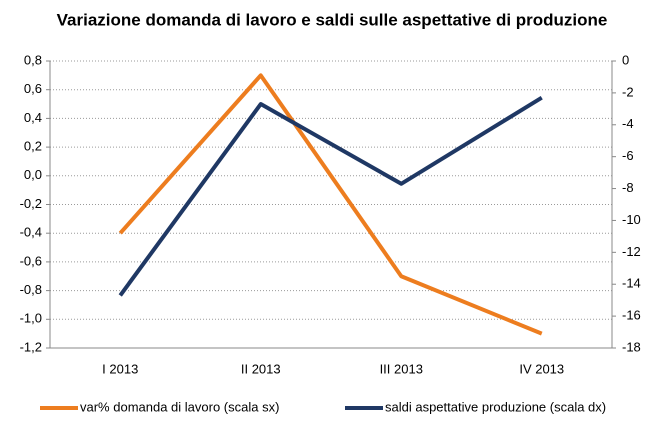 The width and height of the screenshot is (665, 426). I want to click on y-tick-label: 0,8, so click(33, 59).